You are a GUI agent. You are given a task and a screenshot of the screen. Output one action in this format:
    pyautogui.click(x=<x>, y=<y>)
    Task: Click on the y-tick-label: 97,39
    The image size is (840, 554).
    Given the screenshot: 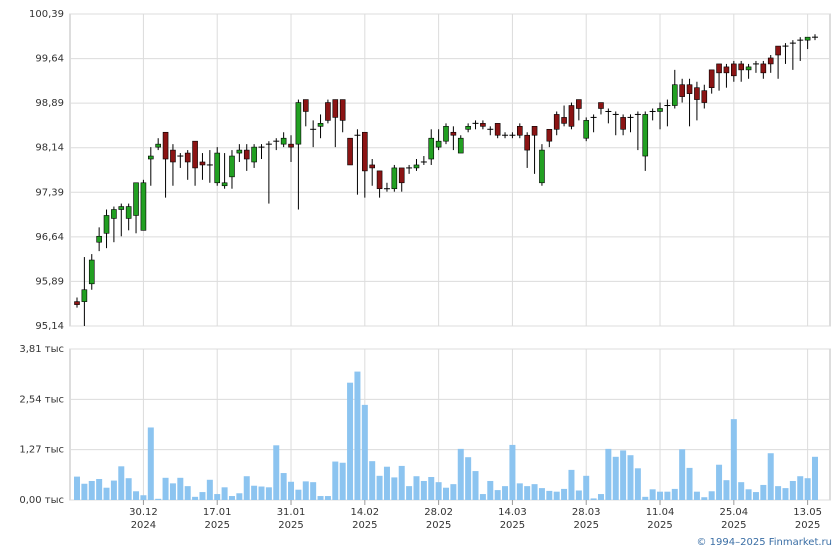 What is the action you would take?
    pyautogui.click(x=49, y=192)
    